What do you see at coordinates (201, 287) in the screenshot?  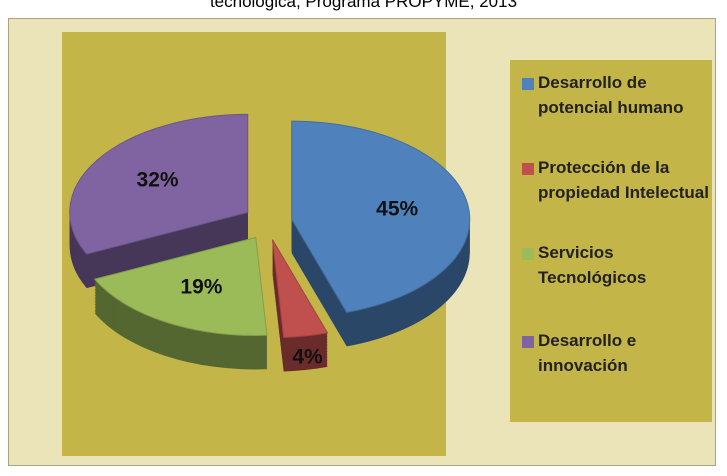 I see `data-label: 19%` at bounding box center [201, 287].